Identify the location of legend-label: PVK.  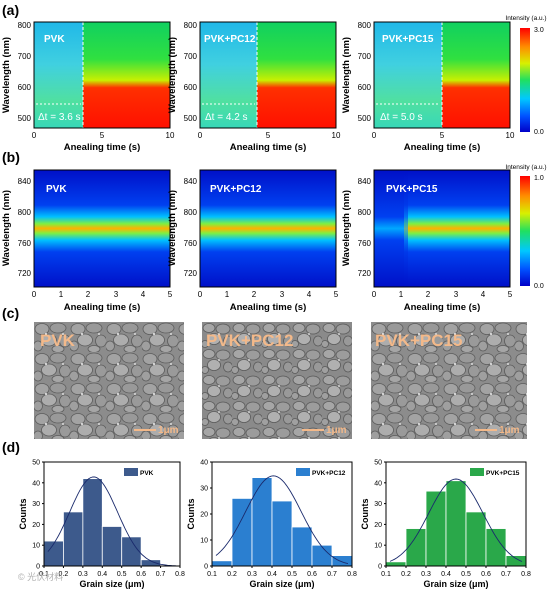
(147, 473).